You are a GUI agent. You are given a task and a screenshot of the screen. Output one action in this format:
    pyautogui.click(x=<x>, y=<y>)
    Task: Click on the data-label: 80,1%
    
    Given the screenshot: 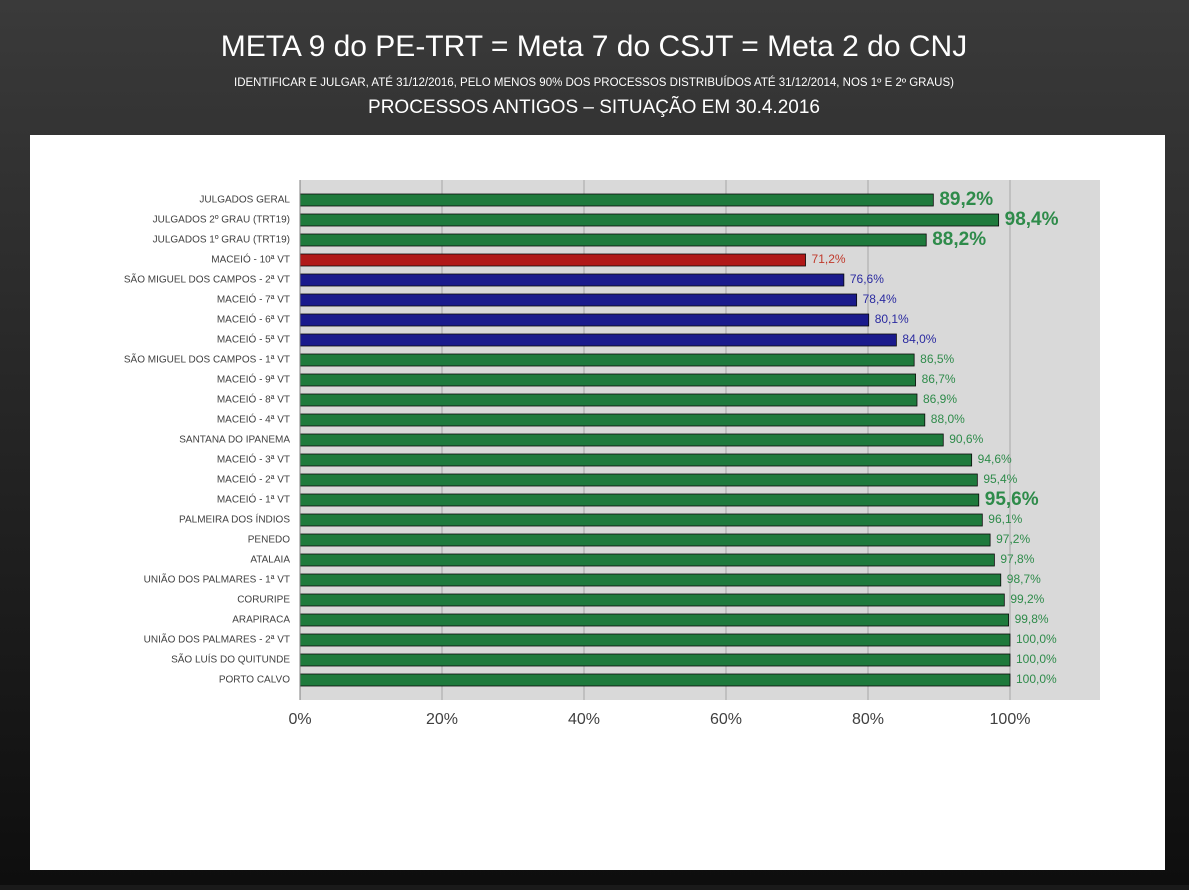 What is the action you would take?
    pyautogui.click(x=892, y=319)
    